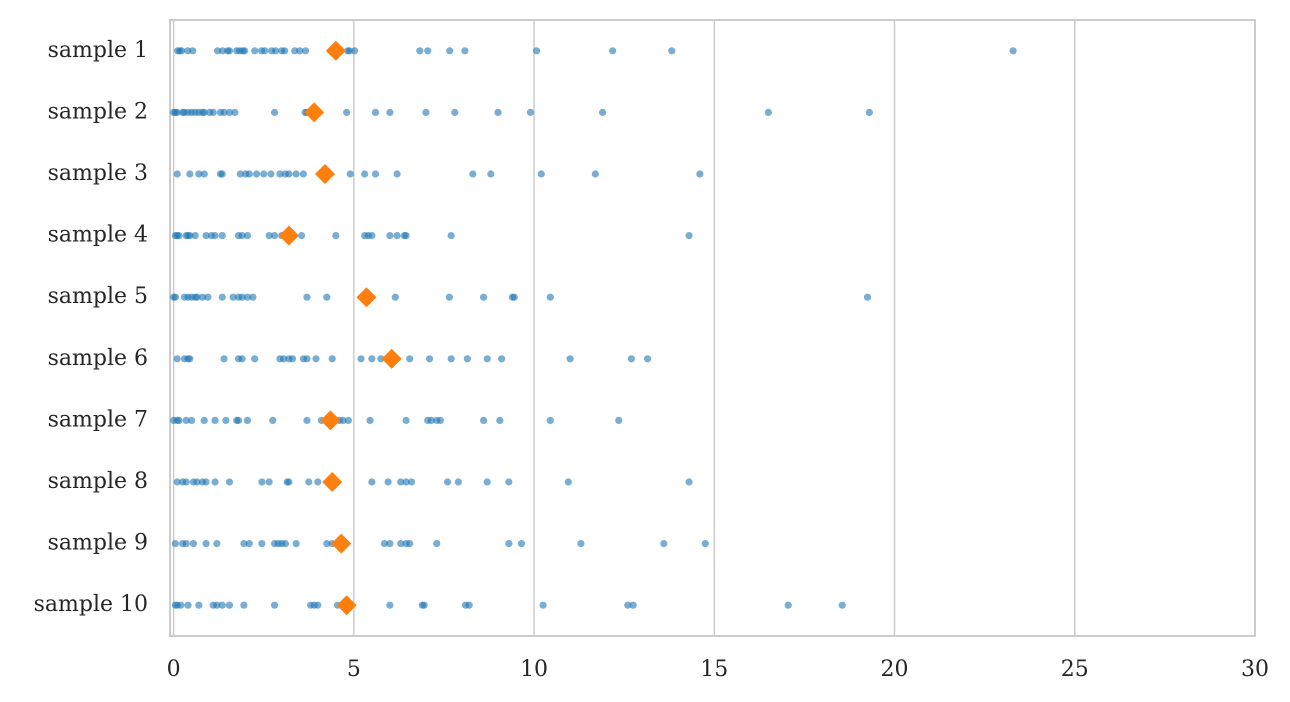  What do you see at coordinates (91, 604) in the screenshot?
I see `y-tick-label: sample 10` at bounding box center [91, 604].